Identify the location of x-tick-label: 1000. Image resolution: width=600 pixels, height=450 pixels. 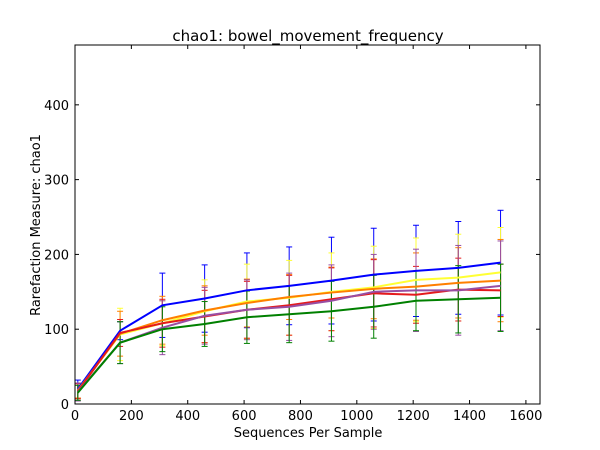
(356, 416).